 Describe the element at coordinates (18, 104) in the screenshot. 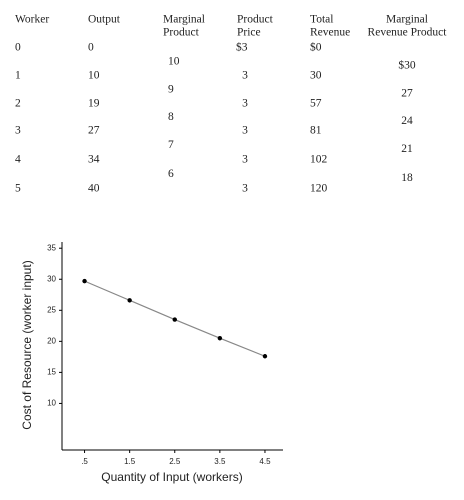

I see `table-cell: 2` at that location.